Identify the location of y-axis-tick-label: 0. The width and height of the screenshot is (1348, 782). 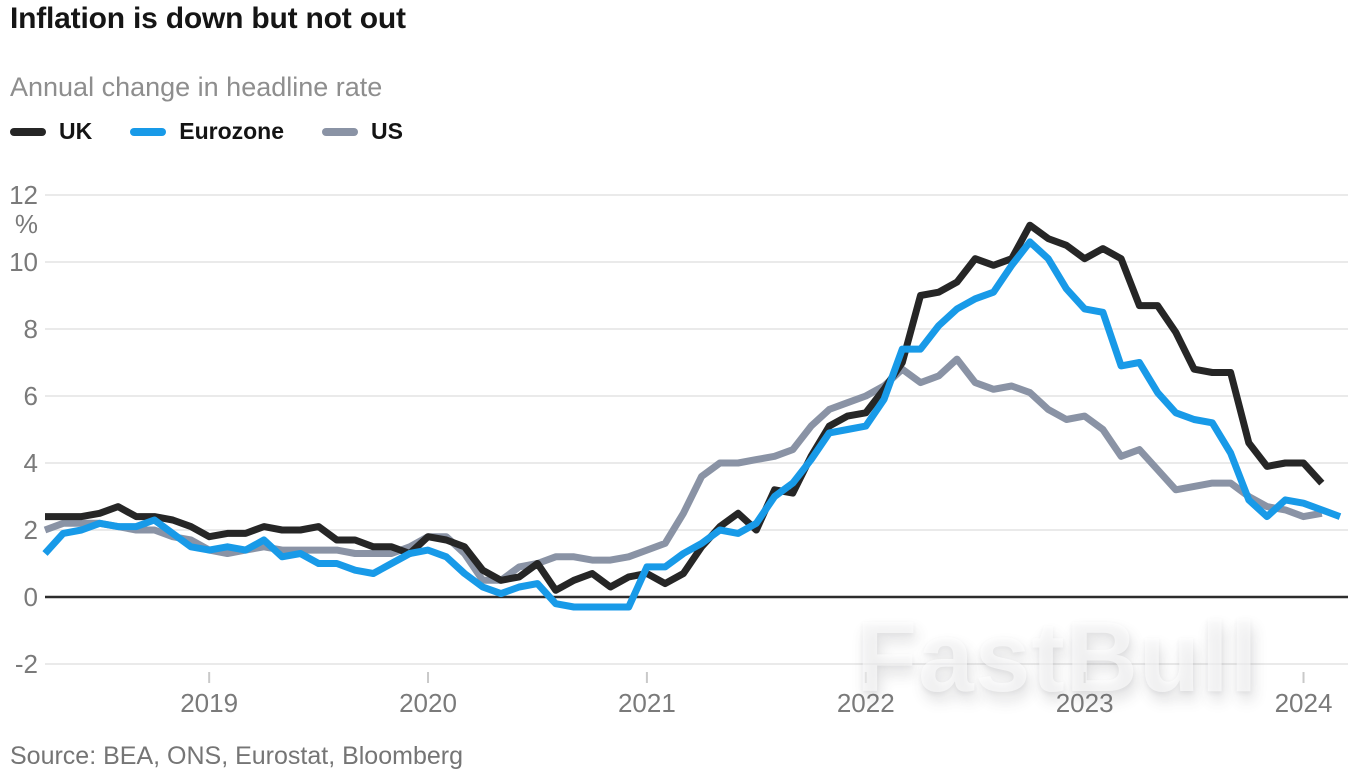
(31, 597).